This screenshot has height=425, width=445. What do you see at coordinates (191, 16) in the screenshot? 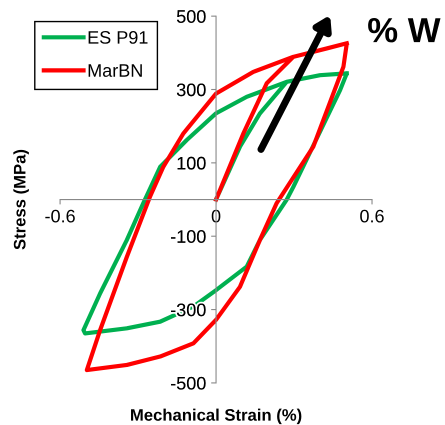
I see `y-tick-label: 500` at bounding box center [191, 16].